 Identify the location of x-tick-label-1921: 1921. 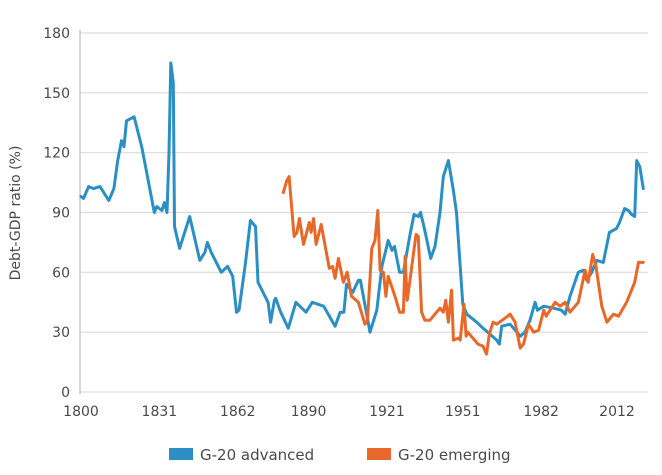
(387, 412).